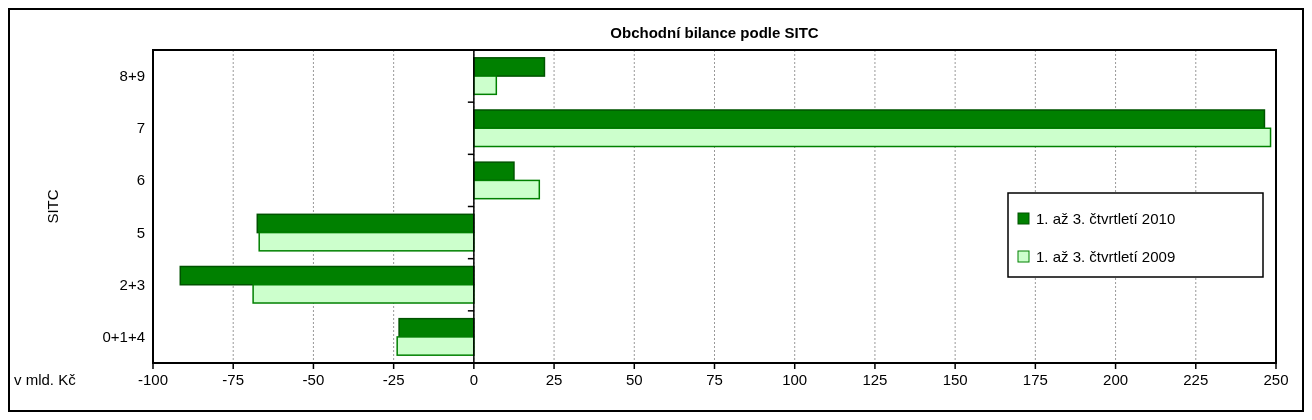 This screenshot has height=420, width=1312. What do you see at coordinates (1035, 379) in the screenshot?
I see `x-tick-label: 175` at bounding box center [1035, 379].